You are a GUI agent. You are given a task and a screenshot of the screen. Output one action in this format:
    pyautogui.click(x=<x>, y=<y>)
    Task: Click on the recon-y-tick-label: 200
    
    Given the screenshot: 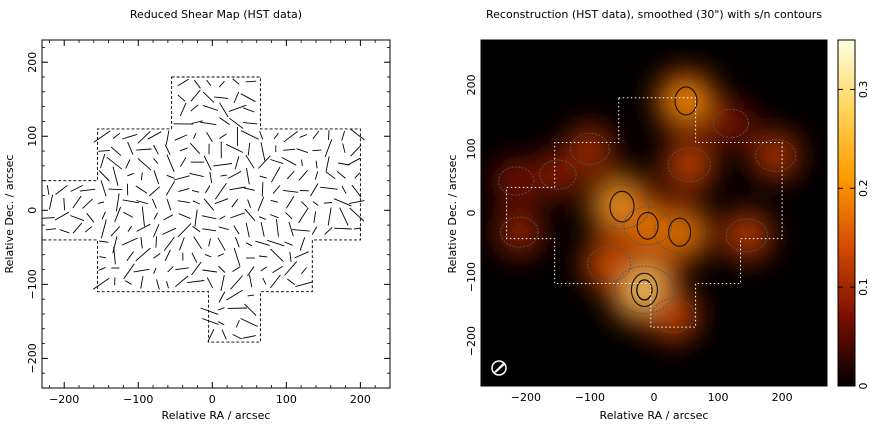 What is the action you would take?
    pyautogui.click(x=471, y=84)
    